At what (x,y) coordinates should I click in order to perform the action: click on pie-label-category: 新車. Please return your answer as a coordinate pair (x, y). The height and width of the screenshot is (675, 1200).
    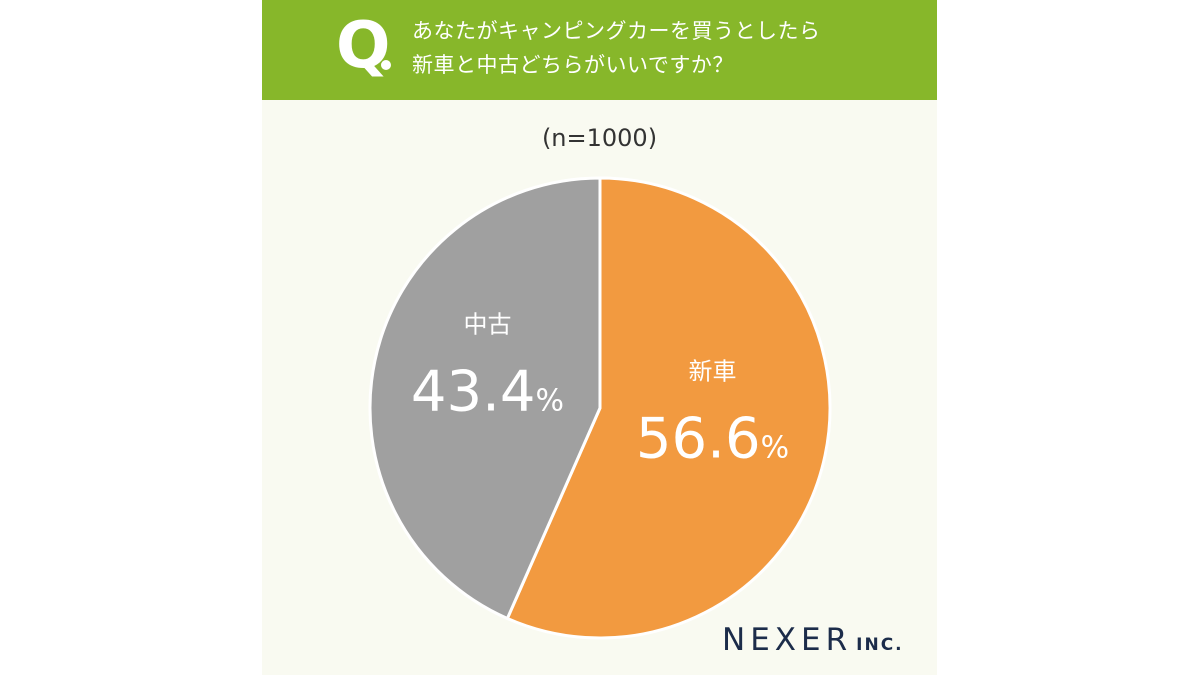
    Looking at the image, I should click on (713, 372).